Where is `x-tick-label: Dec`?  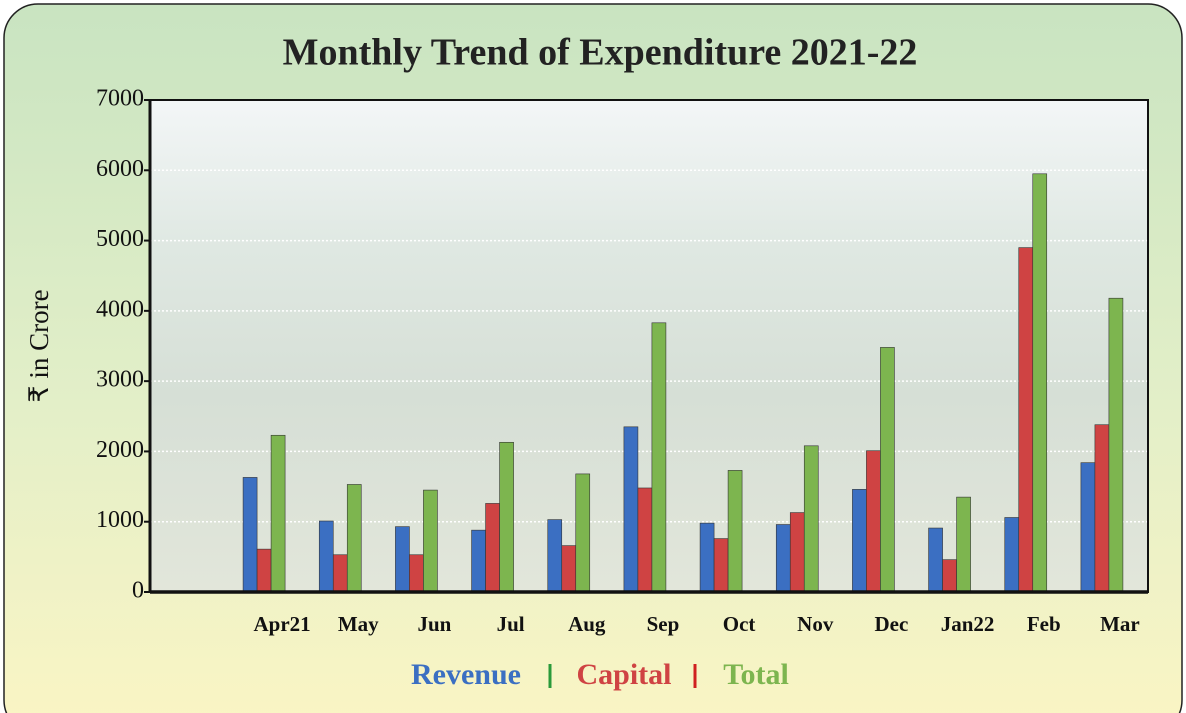
x-tick-label: Dec is located at coordinates (892, 624).